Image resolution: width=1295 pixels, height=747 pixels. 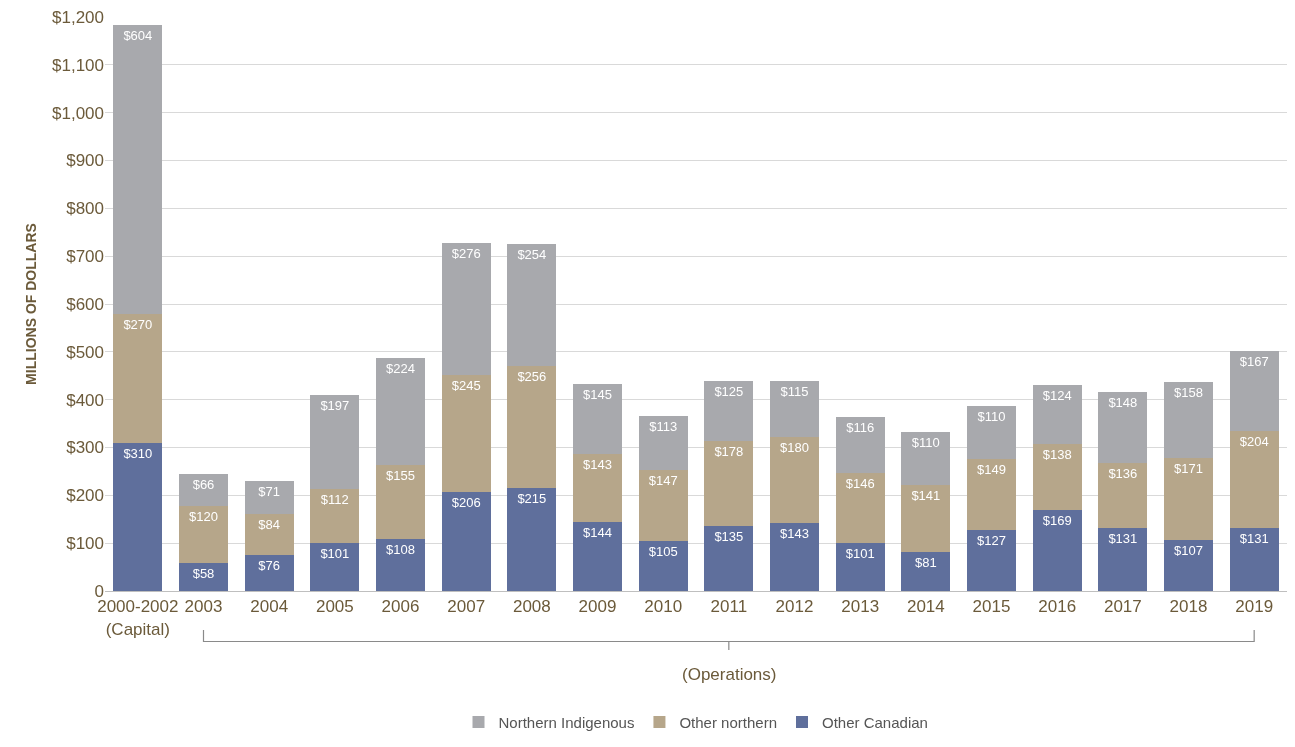 I want to click on data-label: $141, so click(x=926, y=495).